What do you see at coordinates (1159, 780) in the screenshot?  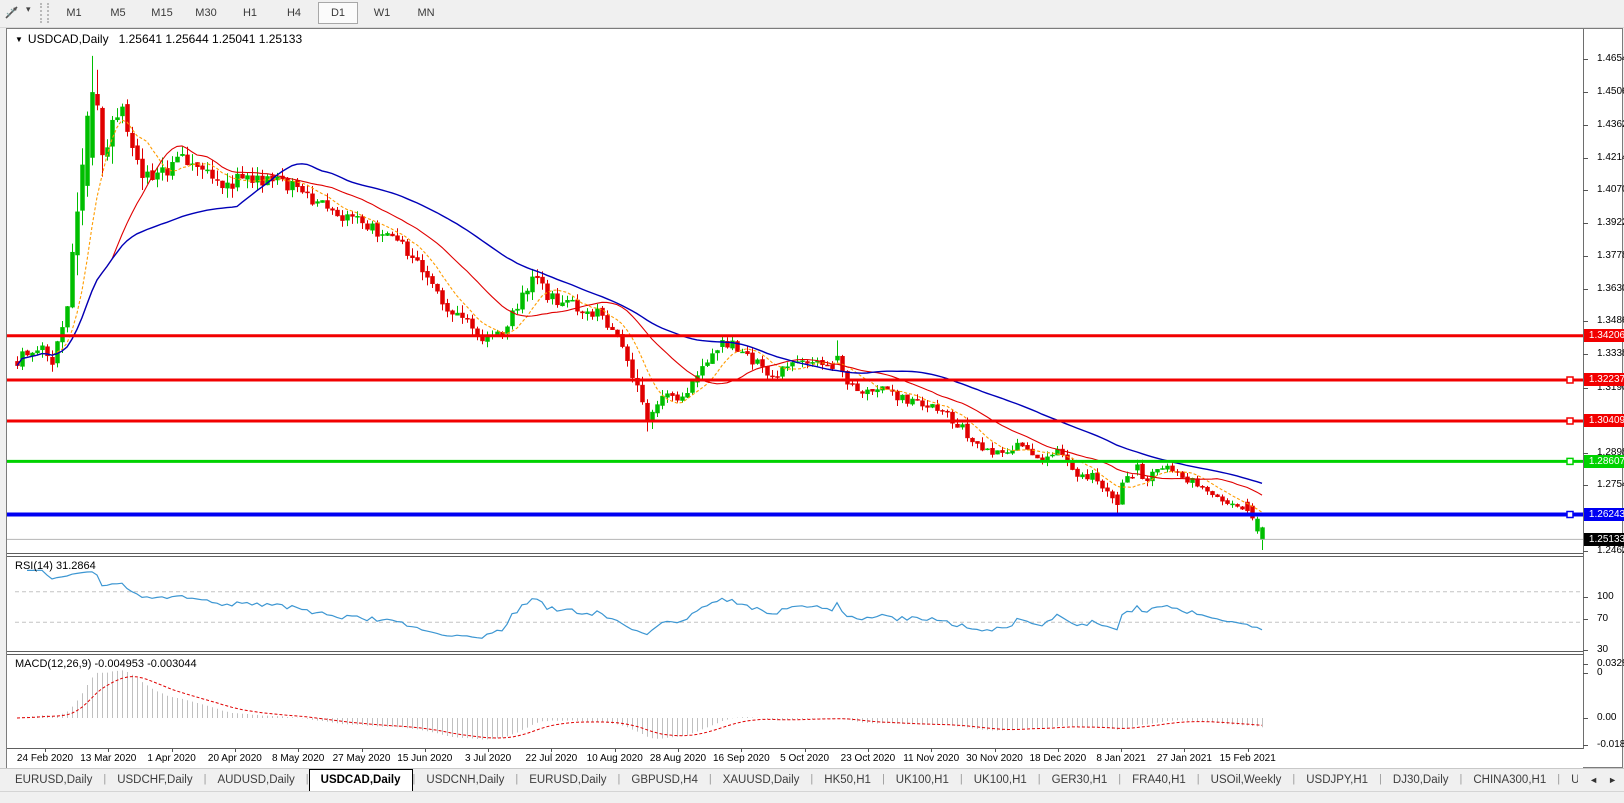 I see `chart-tab-fra40-h1: FRA40,H1` at bounding box center [1159, 780].